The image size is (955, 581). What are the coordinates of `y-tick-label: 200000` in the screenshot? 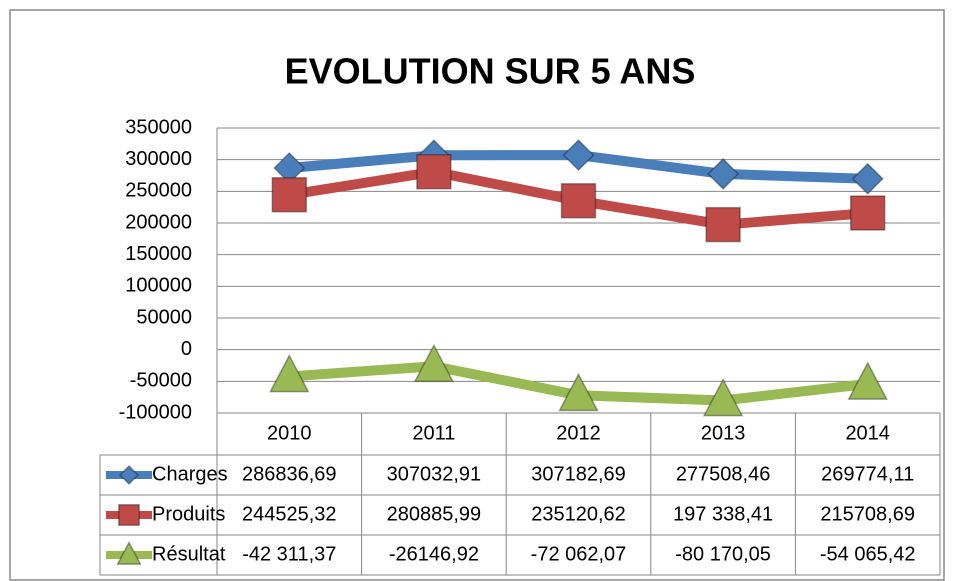 It's located at (158, 222).